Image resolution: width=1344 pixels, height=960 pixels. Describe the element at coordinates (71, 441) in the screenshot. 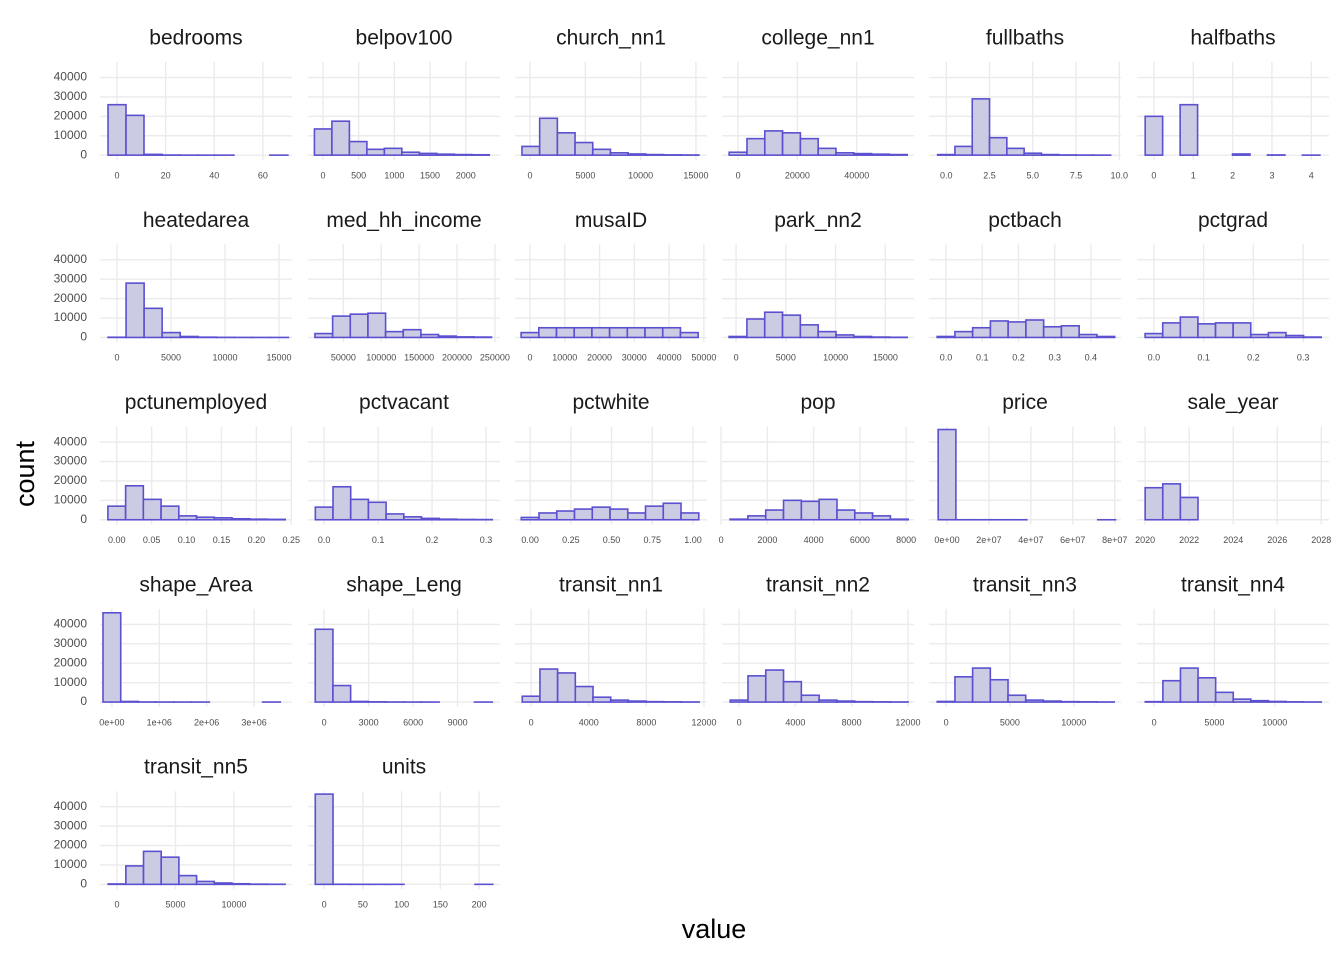

I see `y-tick-label: 40000` at that location.